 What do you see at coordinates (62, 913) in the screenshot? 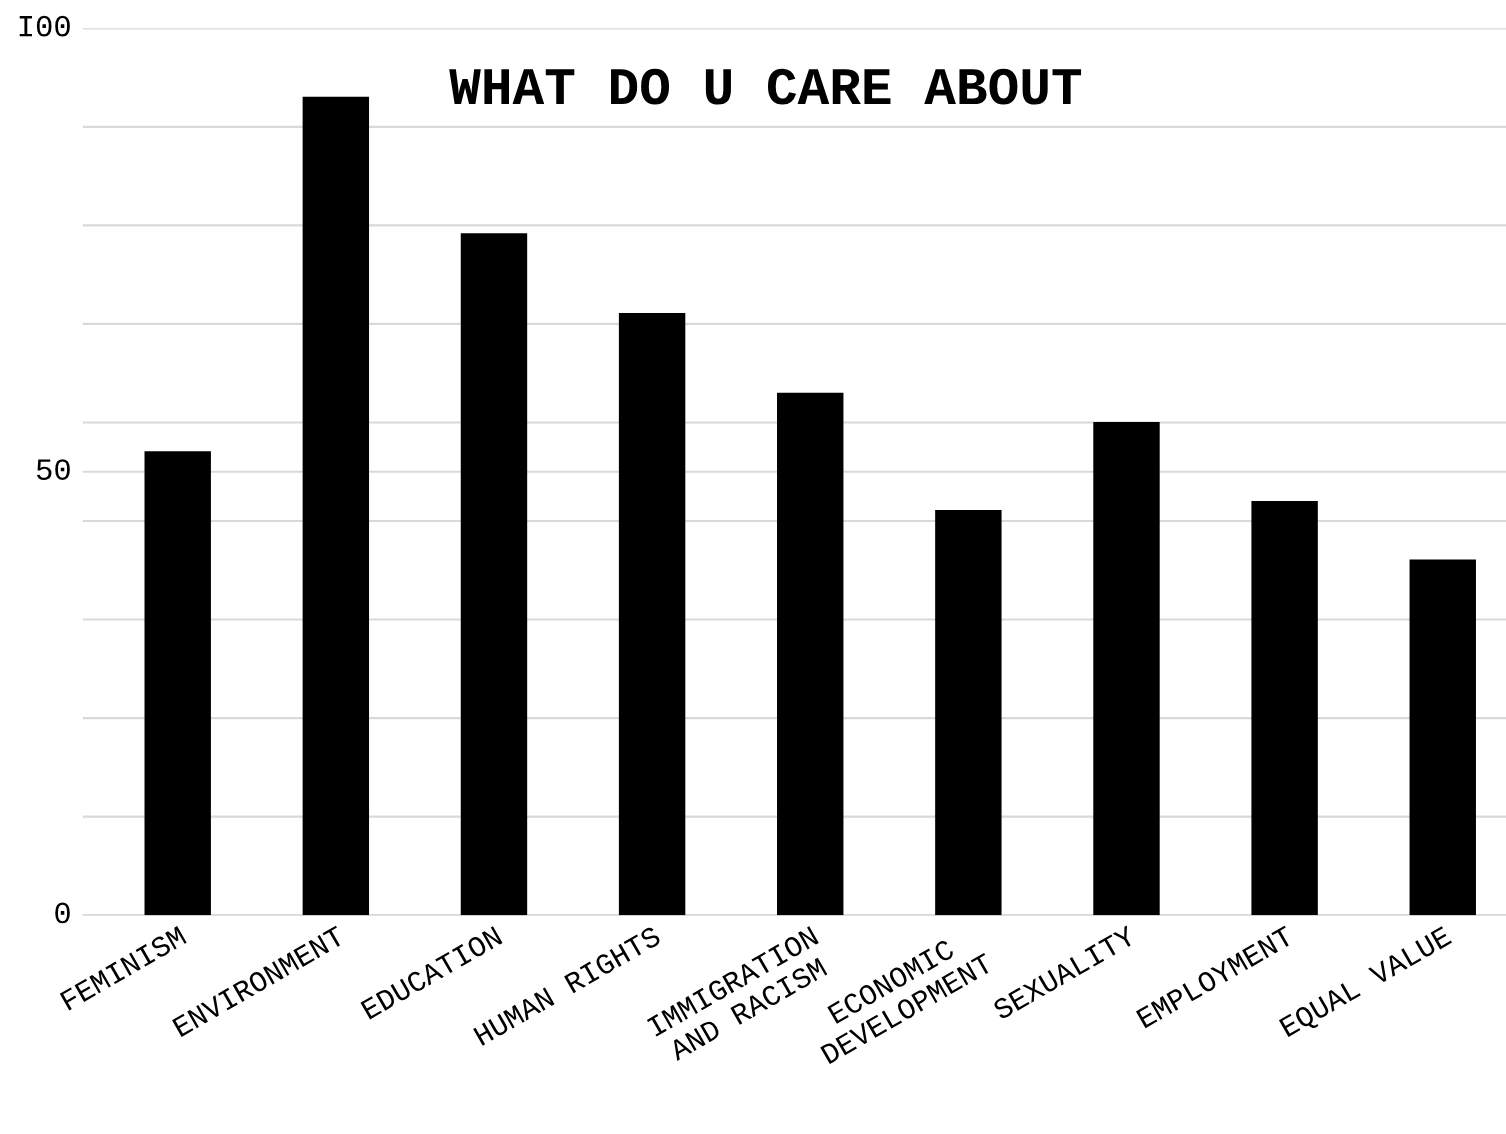
I see `y-tick-label: 0` at bounding box center [62, 913].